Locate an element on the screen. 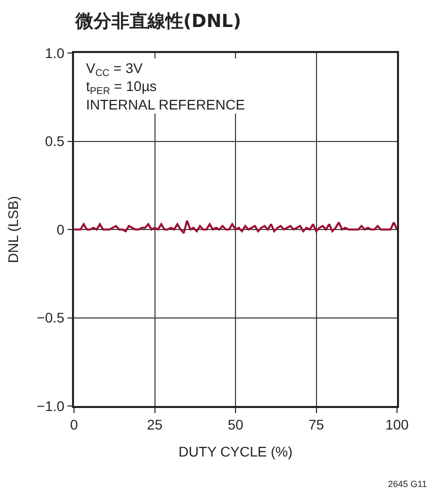 Image resolution: width=443 pixels, height=488 pixels. x-axis-title: DUTY CYCLE (%) is located at coordinates (235, 451).